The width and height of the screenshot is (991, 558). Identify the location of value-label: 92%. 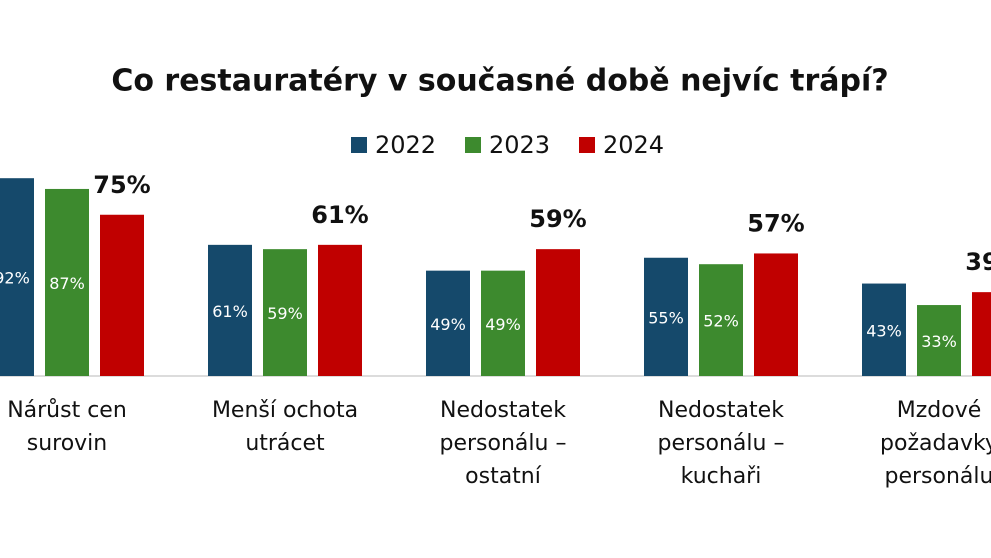
(15, 278).